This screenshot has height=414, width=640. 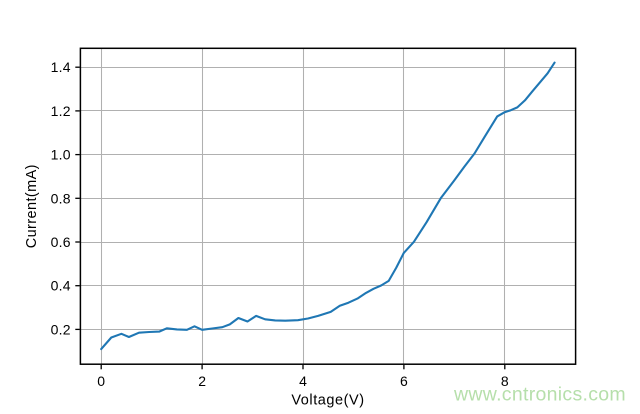 I want to click on svg-text: 6, so click(x=404, y=381).